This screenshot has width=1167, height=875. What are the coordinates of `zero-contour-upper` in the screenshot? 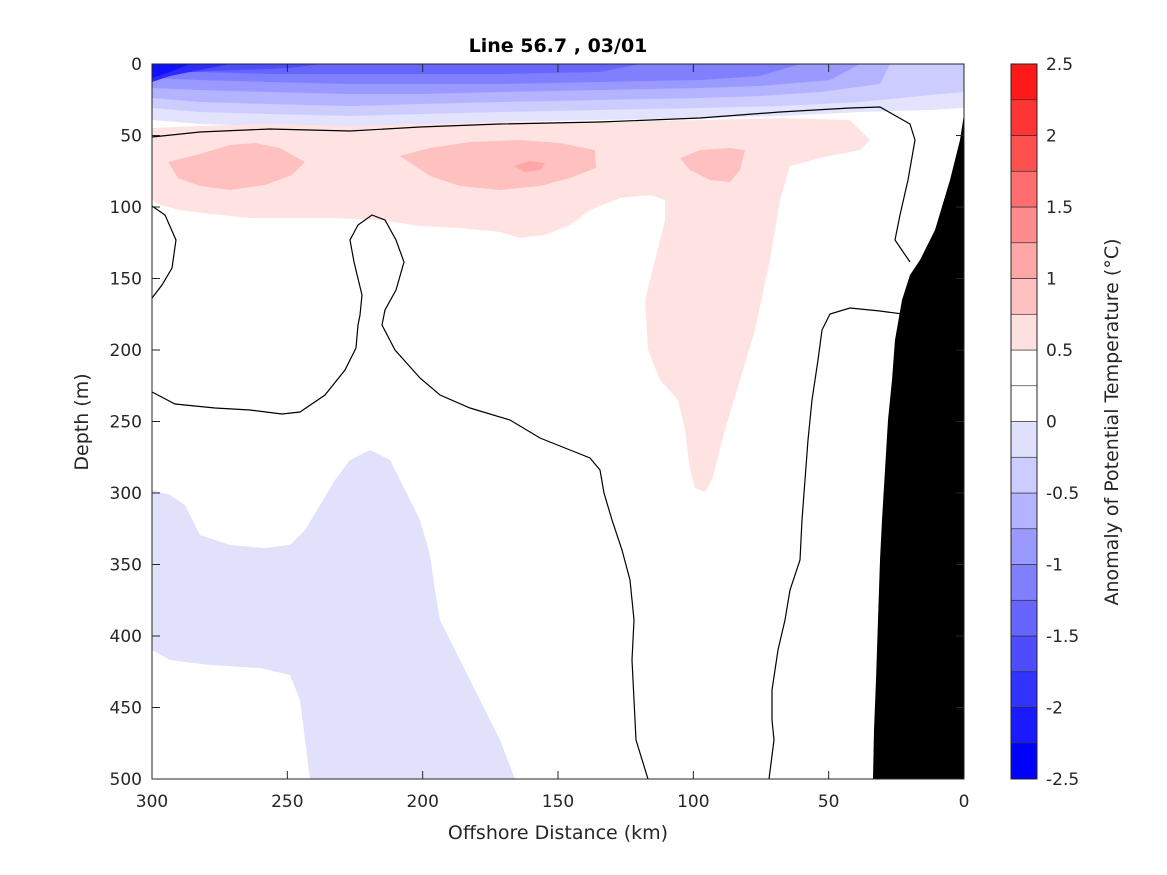 It's located at (534, 184).